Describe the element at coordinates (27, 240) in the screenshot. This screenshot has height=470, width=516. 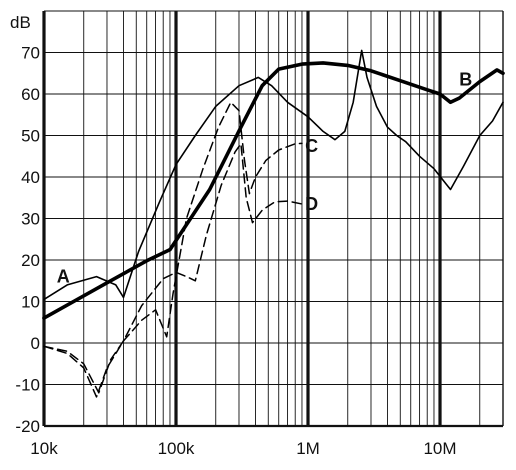
I see `y-tick-labels: -20 -10 0 10 20 30 40 50 60 70` at that location.